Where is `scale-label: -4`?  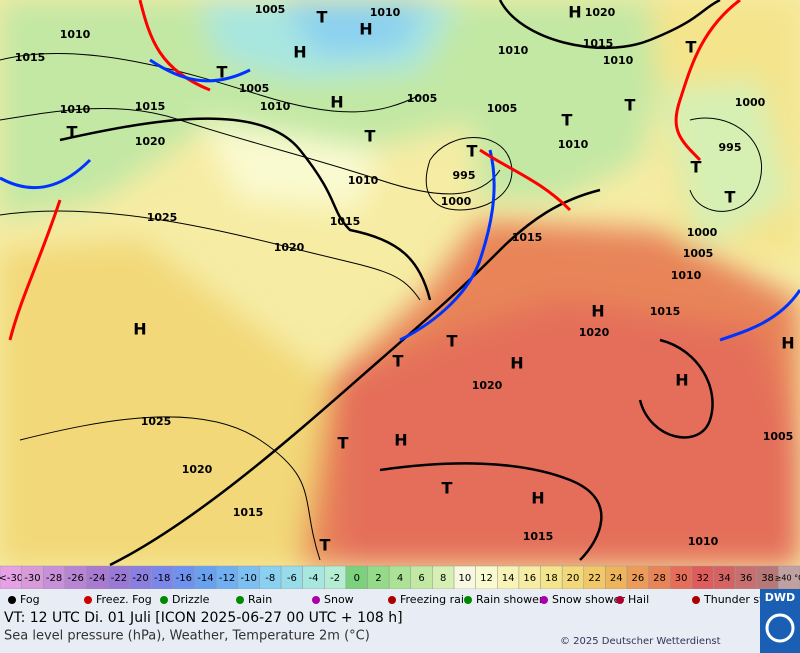
scale-label: -4 is located at coordinates (314, 578).